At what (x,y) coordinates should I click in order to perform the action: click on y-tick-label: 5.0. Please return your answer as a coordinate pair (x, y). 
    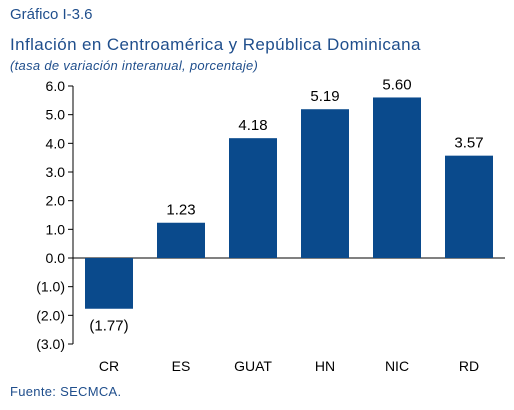
    Looking at the image, I should click on (56, 115).